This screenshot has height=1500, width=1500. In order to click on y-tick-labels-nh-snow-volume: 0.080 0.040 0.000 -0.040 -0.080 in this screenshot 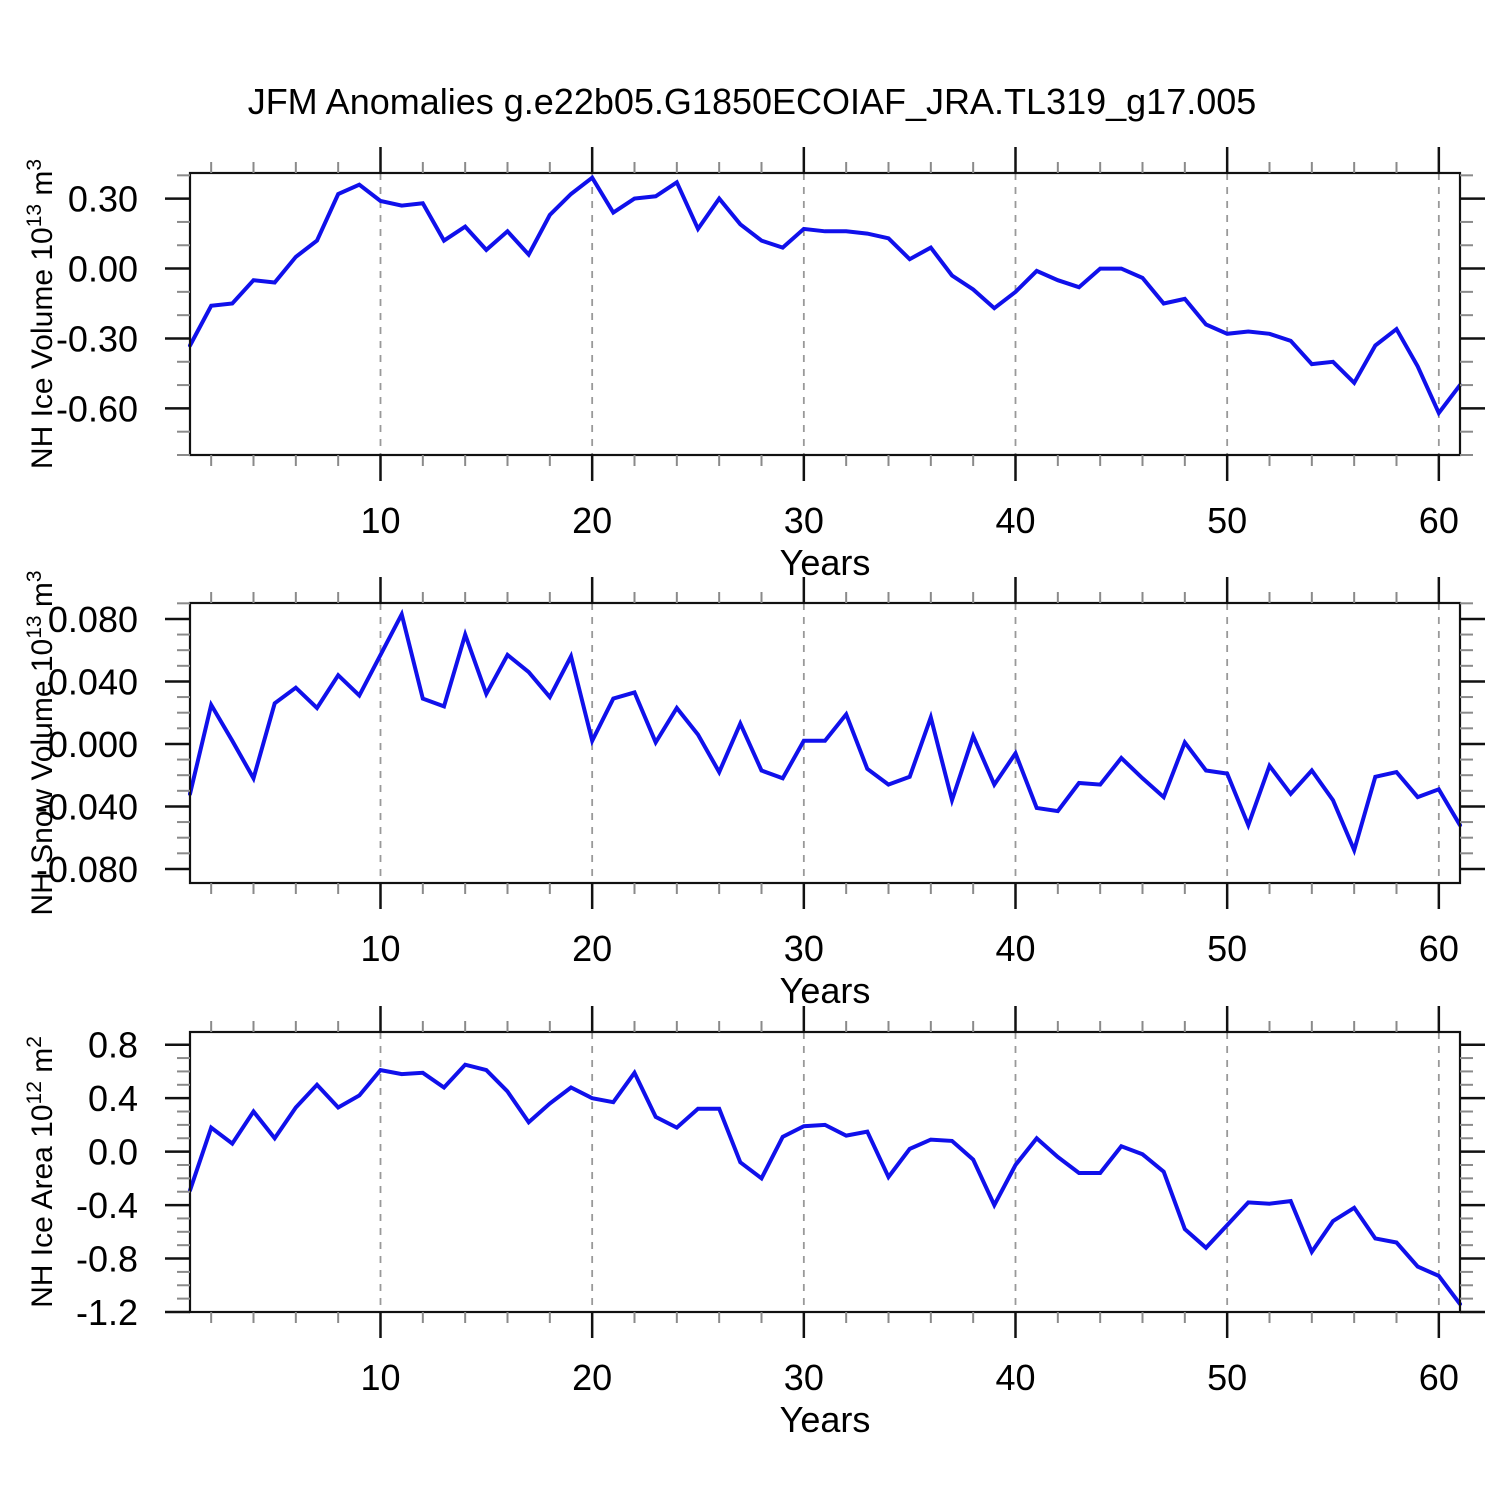, I will do `click(87, 744)`.